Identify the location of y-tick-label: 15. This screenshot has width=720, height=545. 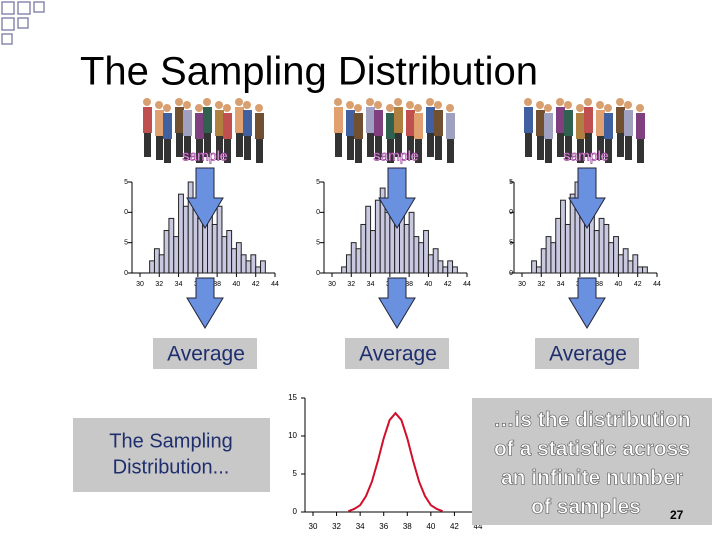
(292, 397).